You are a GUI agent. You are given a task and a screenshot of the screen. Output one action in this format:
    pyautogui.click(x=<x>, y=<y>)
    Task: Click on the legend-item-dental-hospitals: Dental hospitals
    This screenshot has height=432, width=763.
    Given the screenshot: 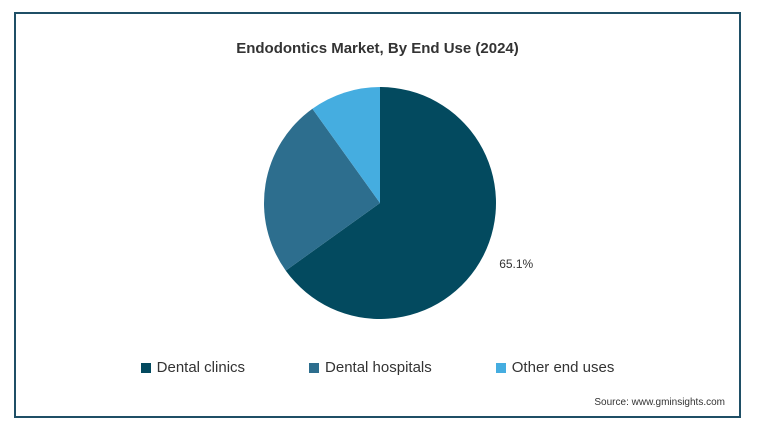 What is the action you would take?
    pyautogui.click(x=370, y=367)
    